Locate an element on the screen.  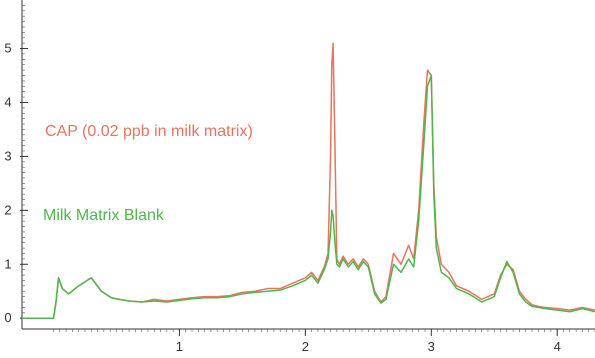
y-tick-label: 5 is located at coordinates (7, 48).